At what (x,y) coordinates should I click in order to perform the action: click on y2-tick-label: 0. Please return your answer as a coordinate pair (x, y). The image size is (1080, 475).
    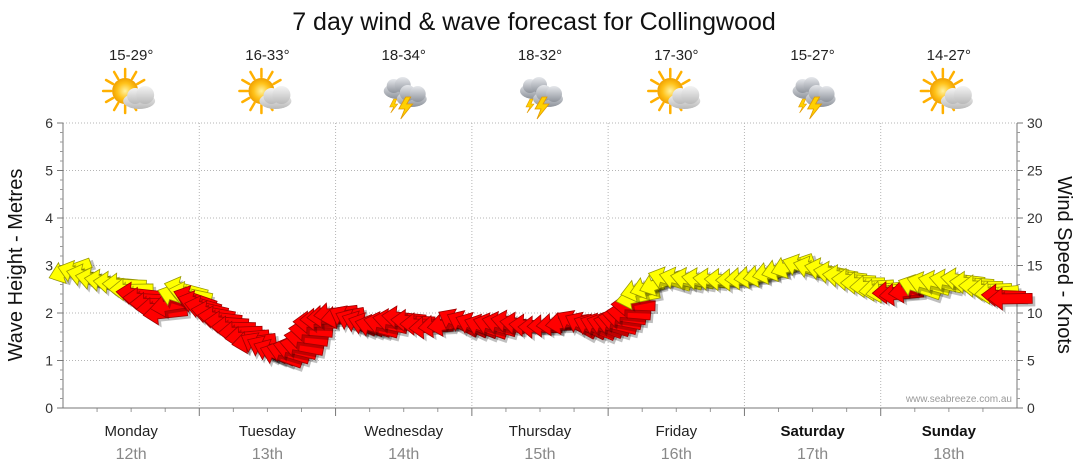
    Looking at the image, I should click on (1031, 408).